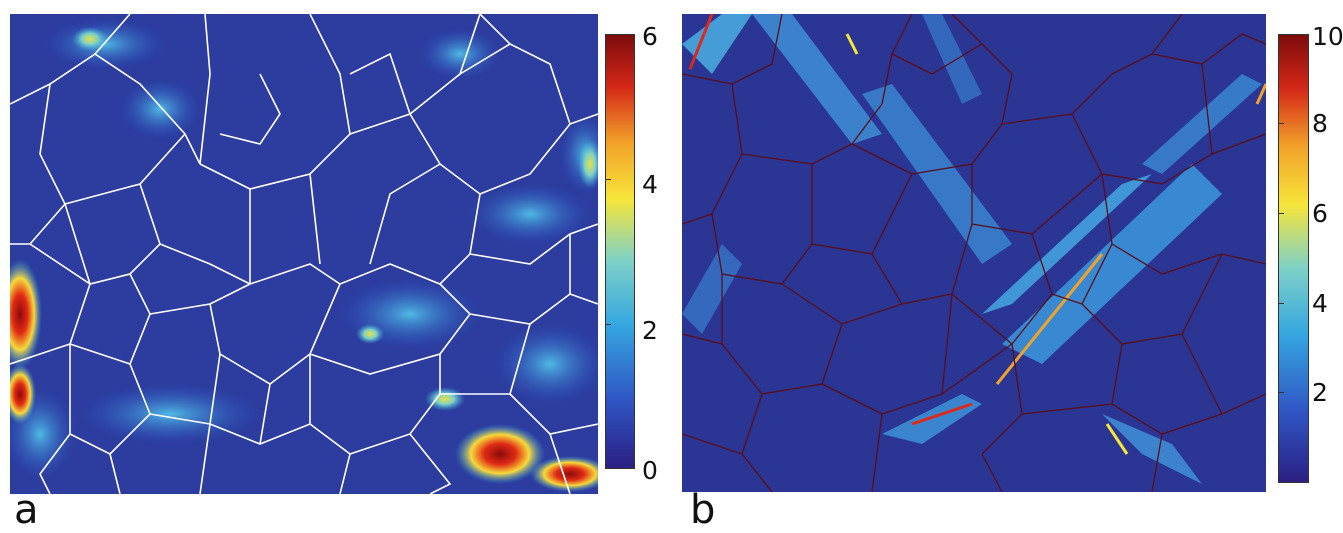 Image resolution: width=1343 pixels, height=533 pixels. What do you see at coordinates (26, 510) in the screenshot?
I see `panel-a-label: a` at bounding box center [26, 510].